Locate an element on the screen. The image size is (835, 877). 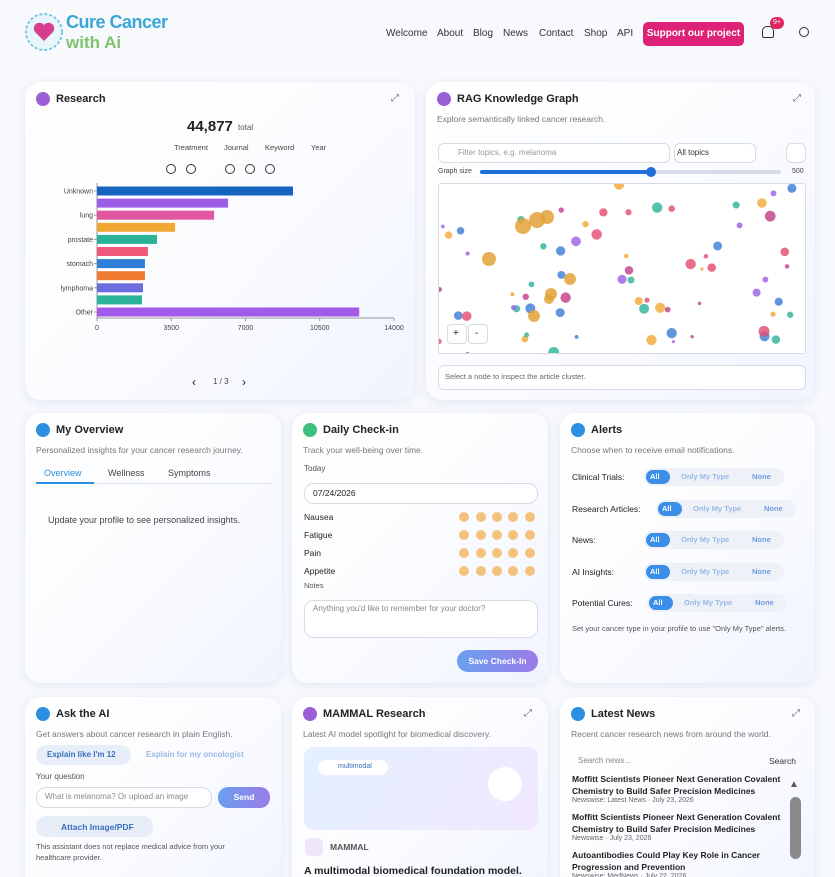
nav-link: Contact is located at coordinates (556, 33).